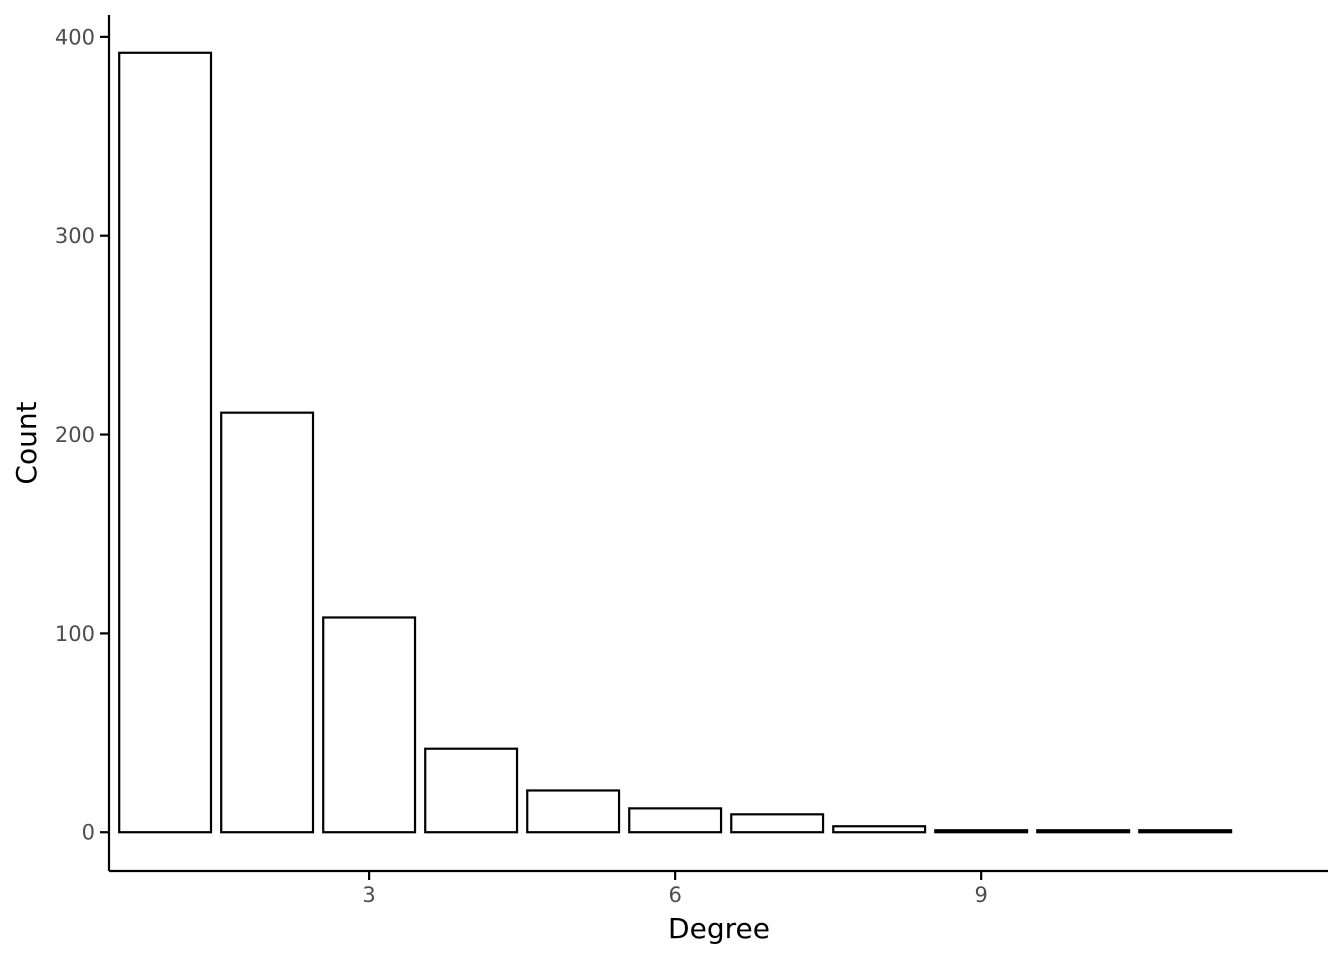 The height and width of the screenshot is (960, 1344). I want to click on y-tick-label: 0, so click(88, 833).